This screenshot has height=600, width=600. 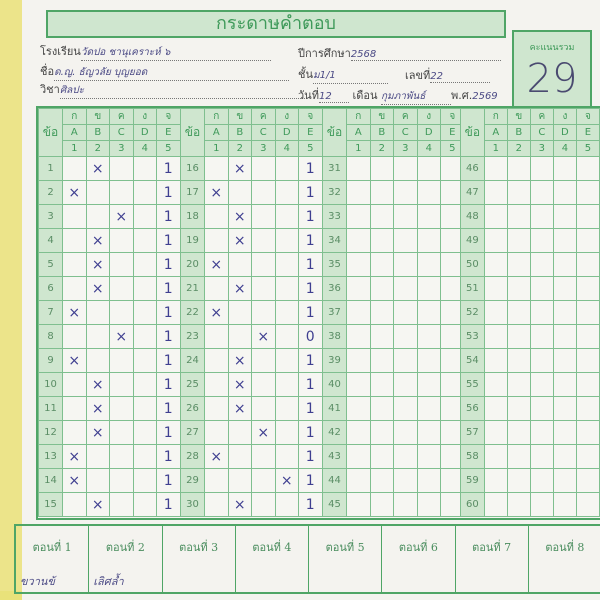 What do you see at coordinates (199, 559) in the screenshot?
I see `part-3: ตอนที่ 3` at bounding box center [199, 559].